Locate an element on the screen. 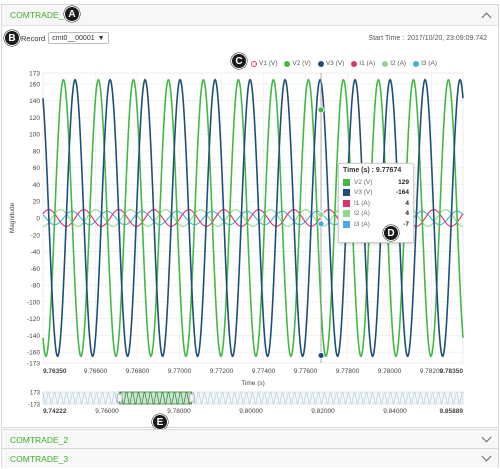  chart-legend: V1 (V) V2 (V) V3 (V) I1 (A) I2 (A) I3 (A) is located at coordinates (344, 63).